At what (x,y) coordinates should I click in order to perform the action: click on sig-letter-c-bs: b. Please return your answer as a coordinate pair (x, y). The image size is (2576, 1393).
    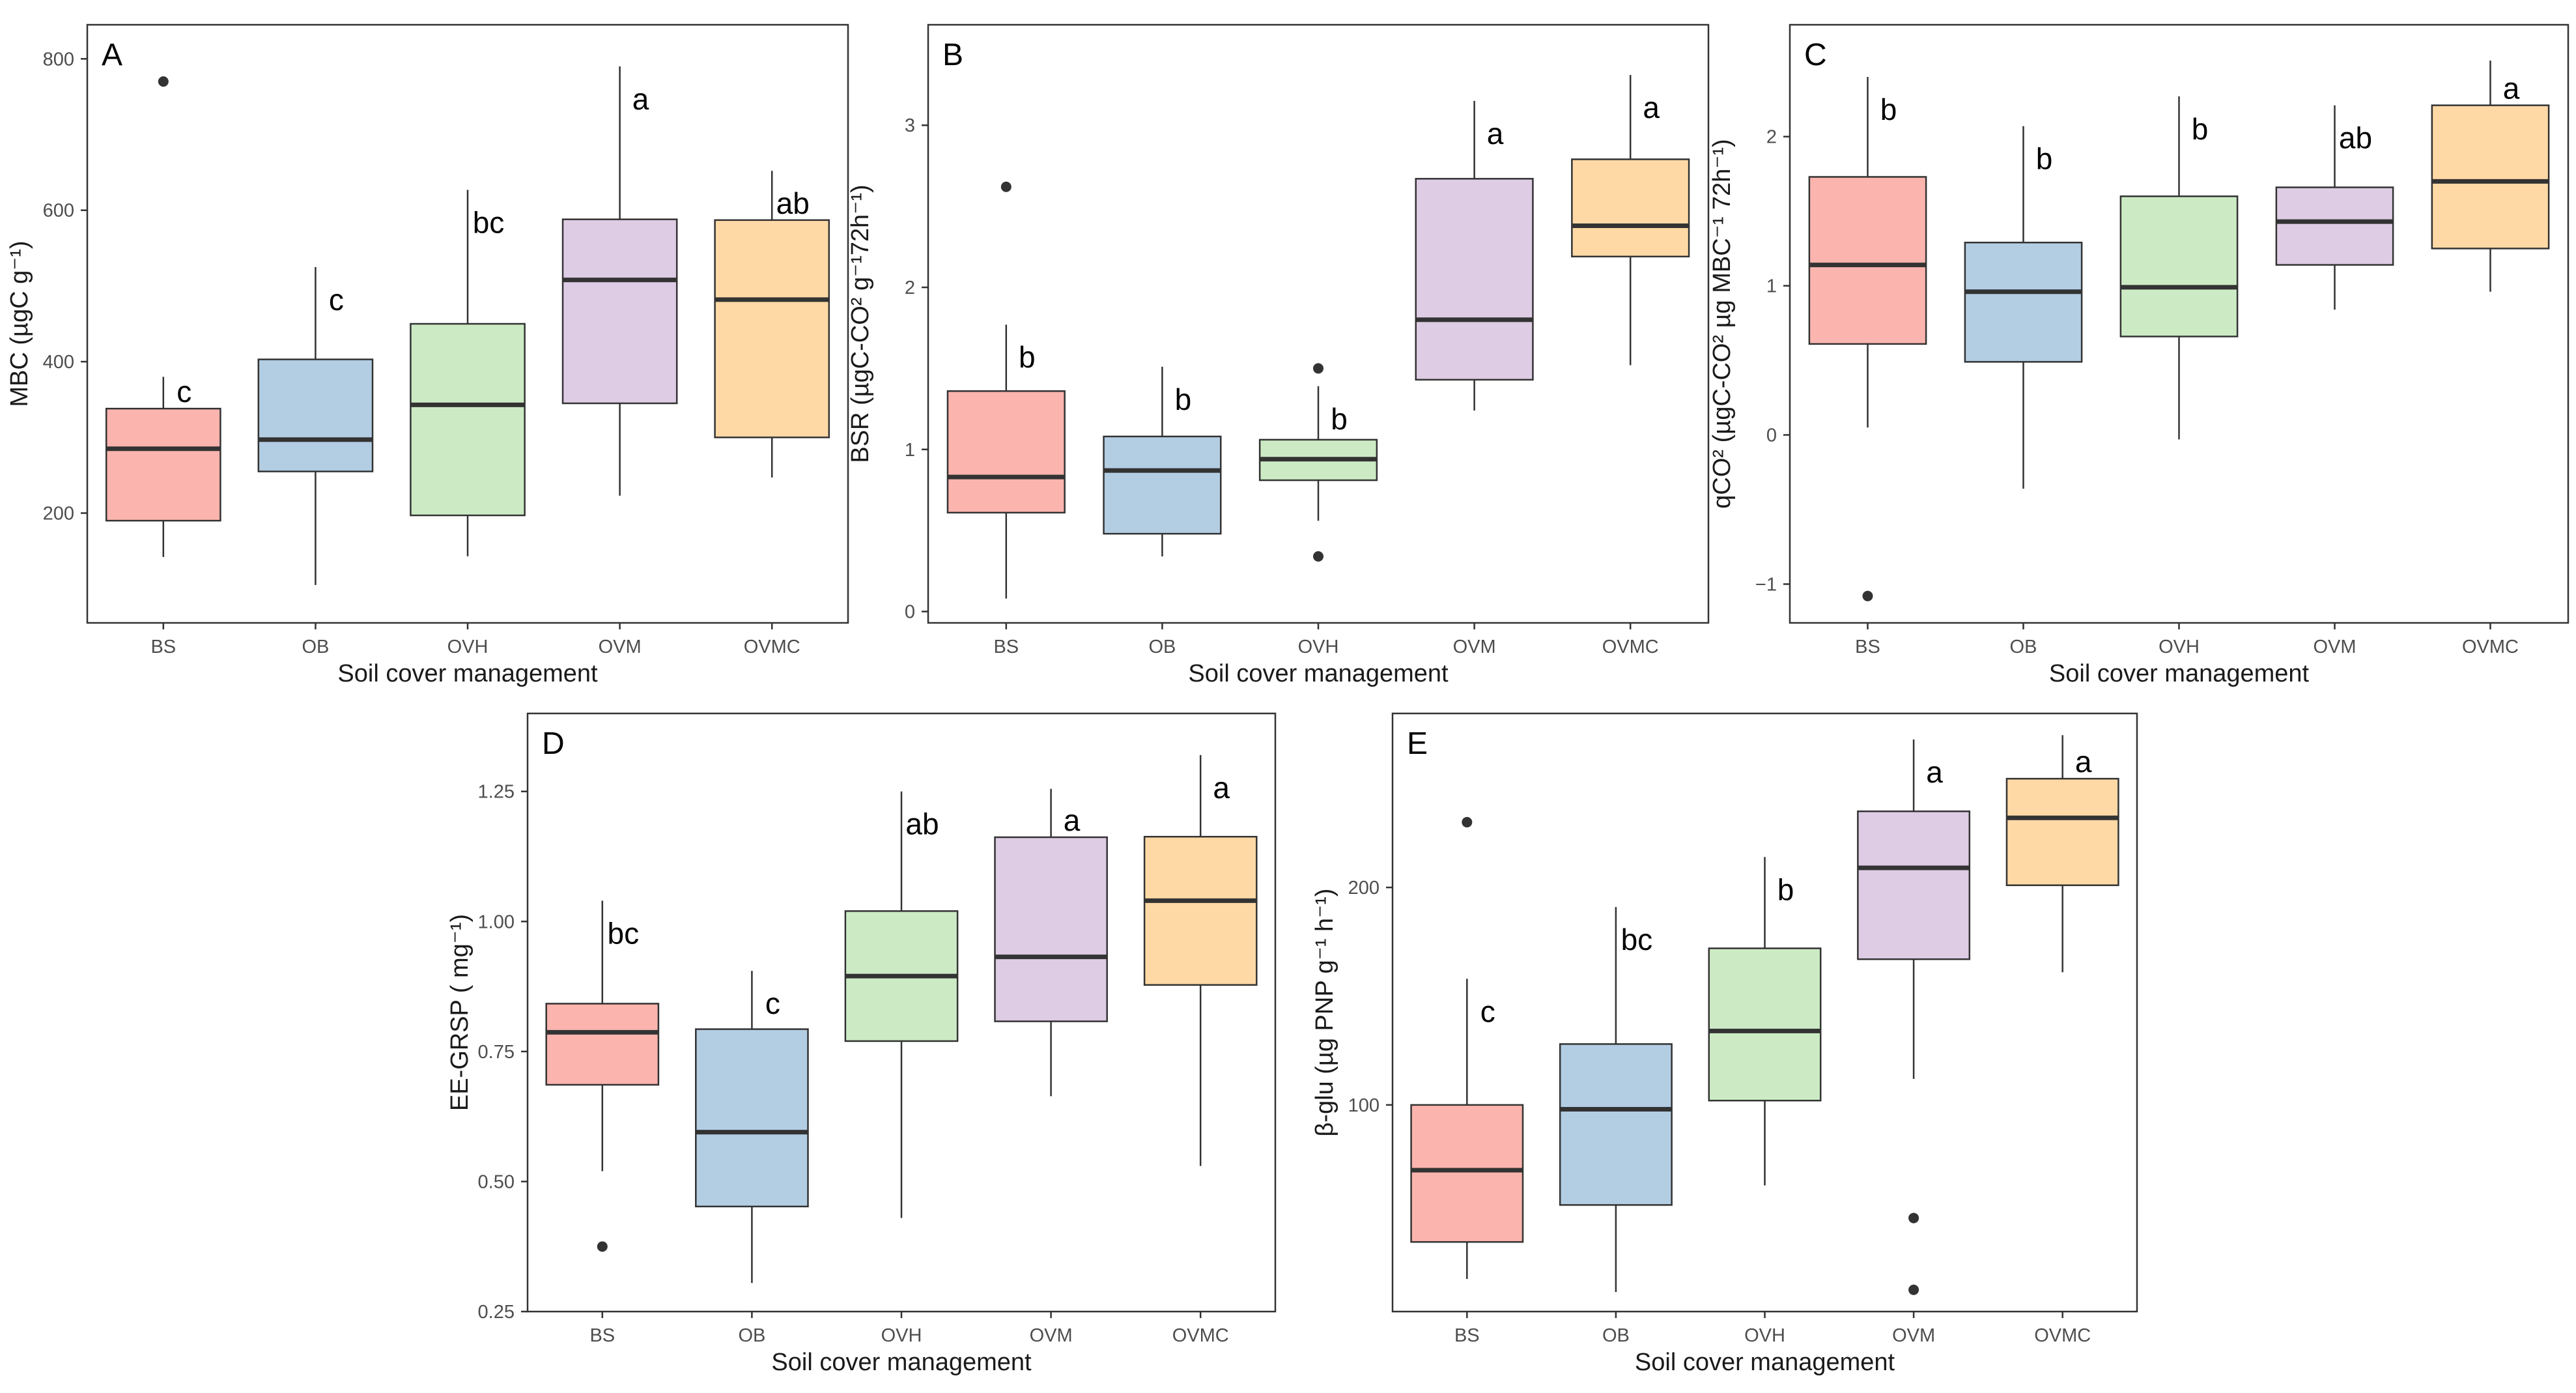
    Looking at the image, I should click on (1888, 109).